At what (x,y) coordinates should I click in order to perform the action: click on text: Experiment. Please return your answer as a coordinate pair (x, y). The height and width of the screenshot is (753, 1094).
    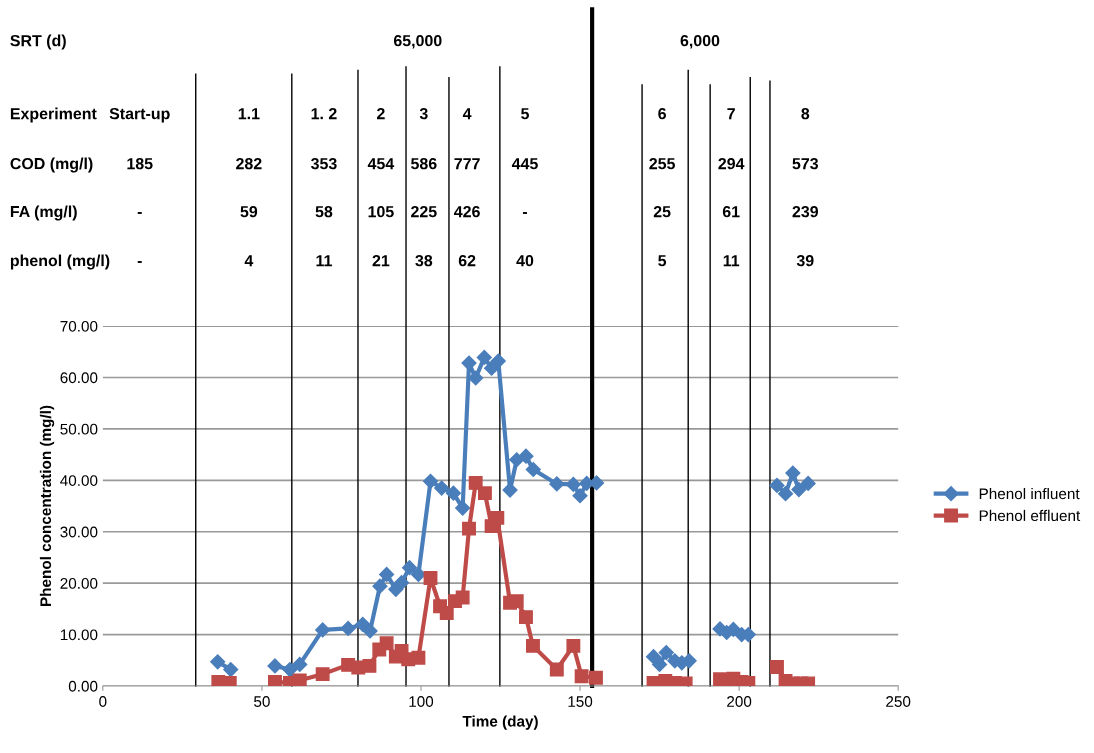
    Looking at the image, I should click on (53, 115).